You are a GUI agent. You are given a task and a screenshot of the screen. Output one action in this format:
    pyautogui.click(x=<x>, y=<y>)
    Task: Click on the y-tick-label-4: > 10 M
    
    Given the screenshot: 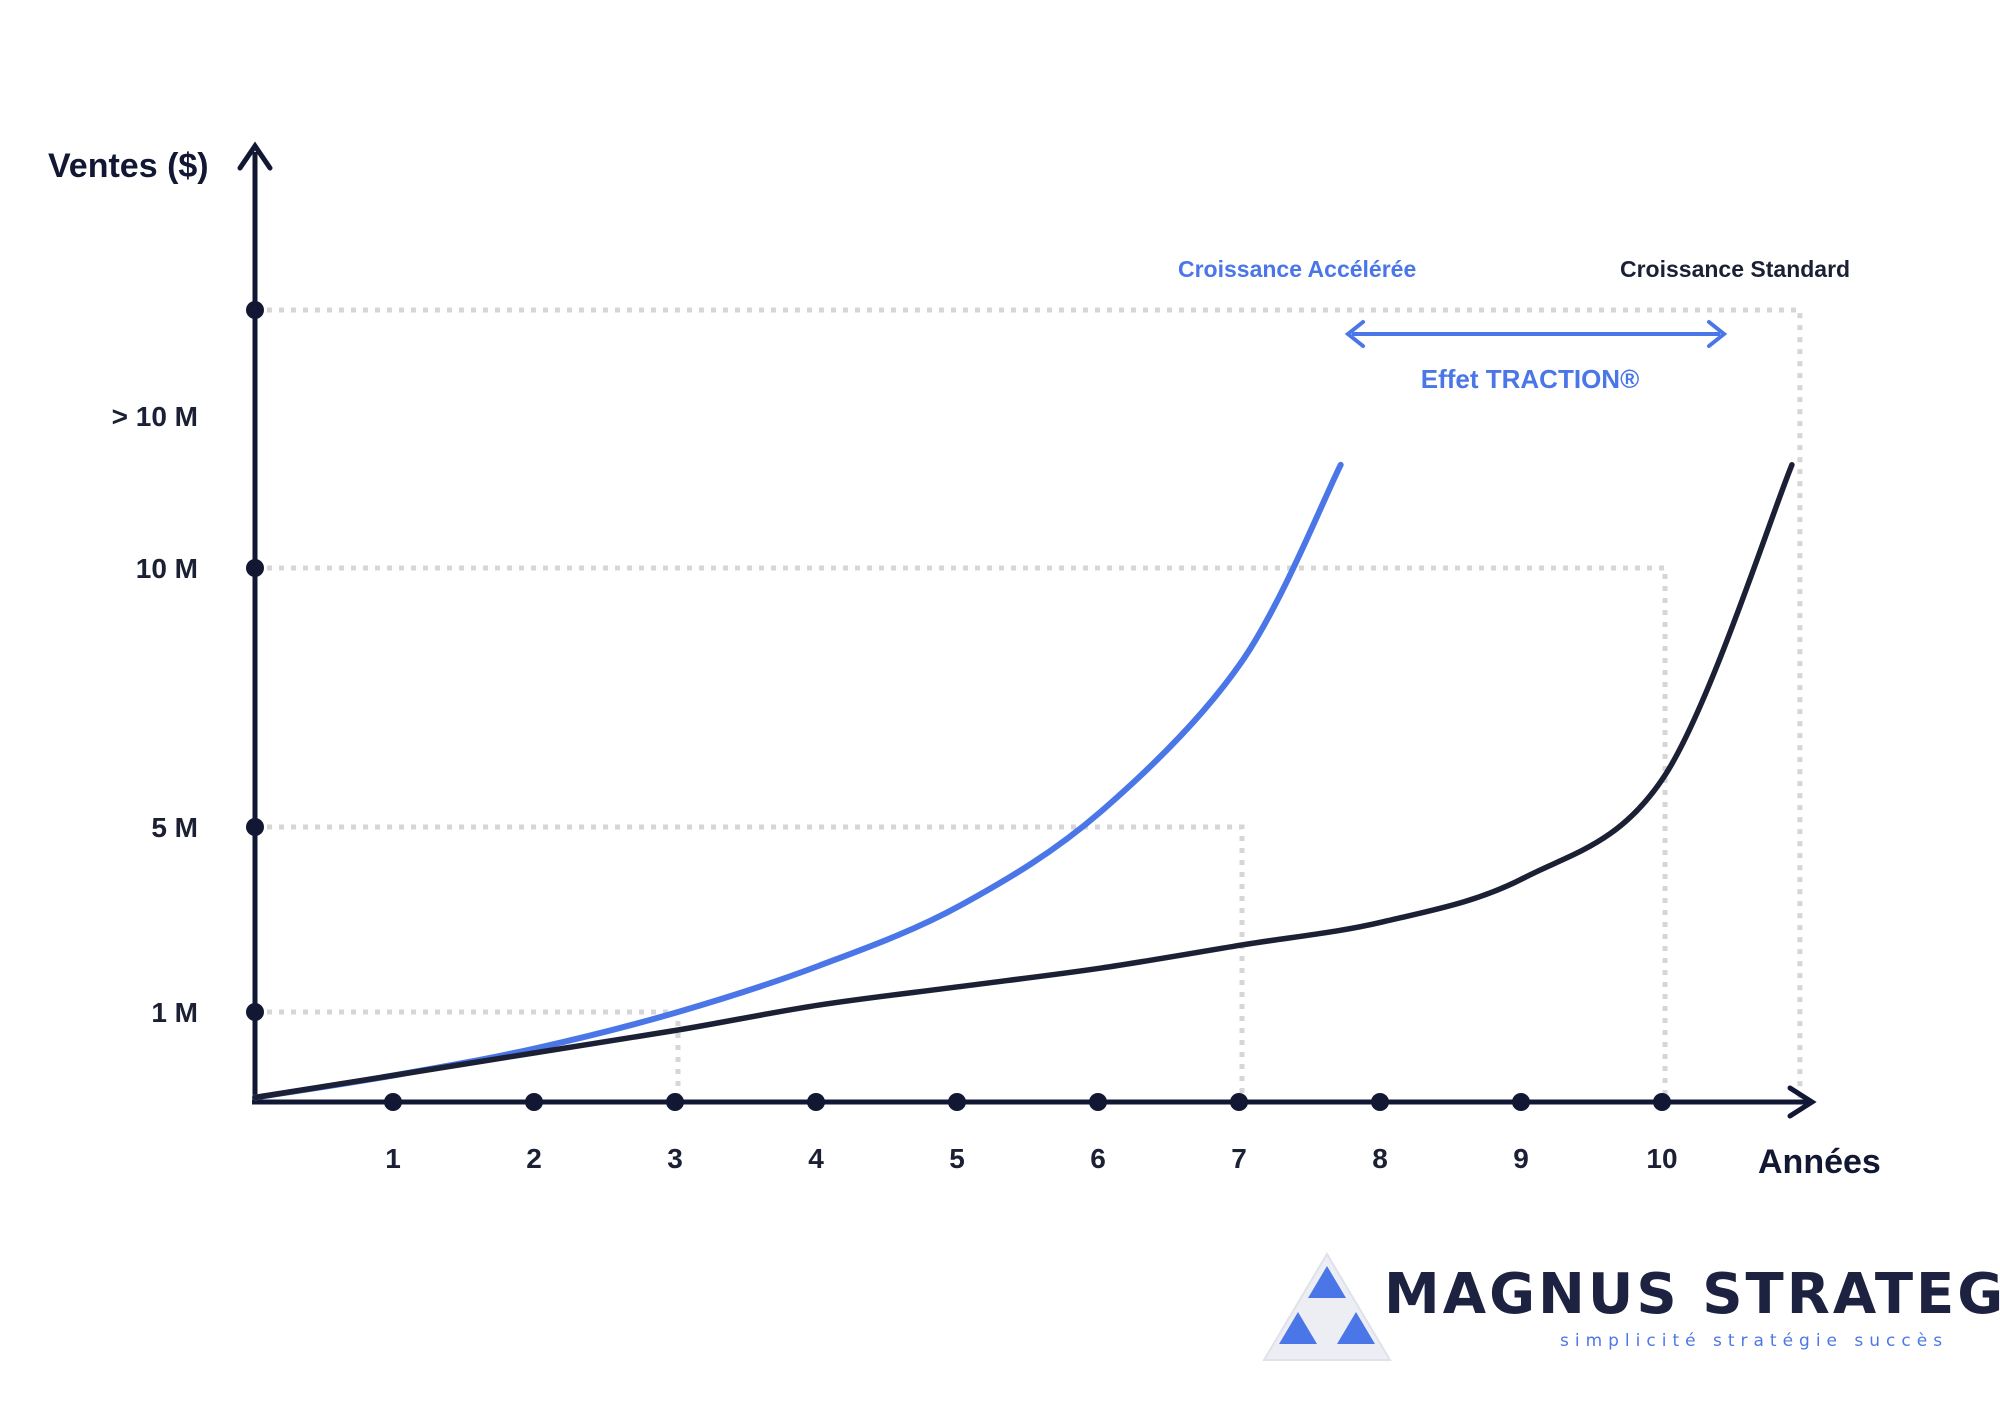 What is the action you would take?
    pyautogui.click(x=155, y=416)
    